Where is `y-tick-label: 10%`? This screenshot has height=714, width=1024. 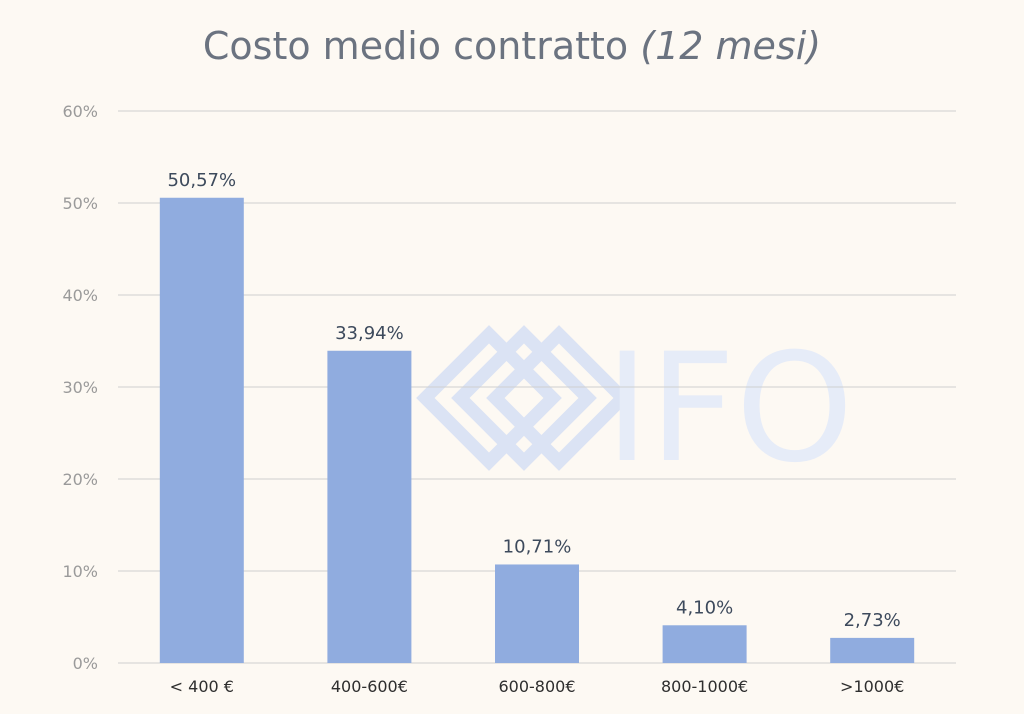 y-tick-label: 10% is located at coordinates (80, 571).